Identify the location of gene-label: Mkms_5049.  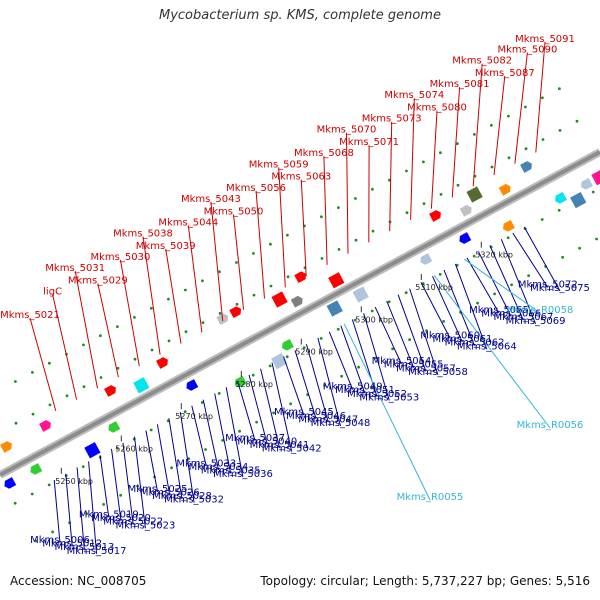
(353, 387).